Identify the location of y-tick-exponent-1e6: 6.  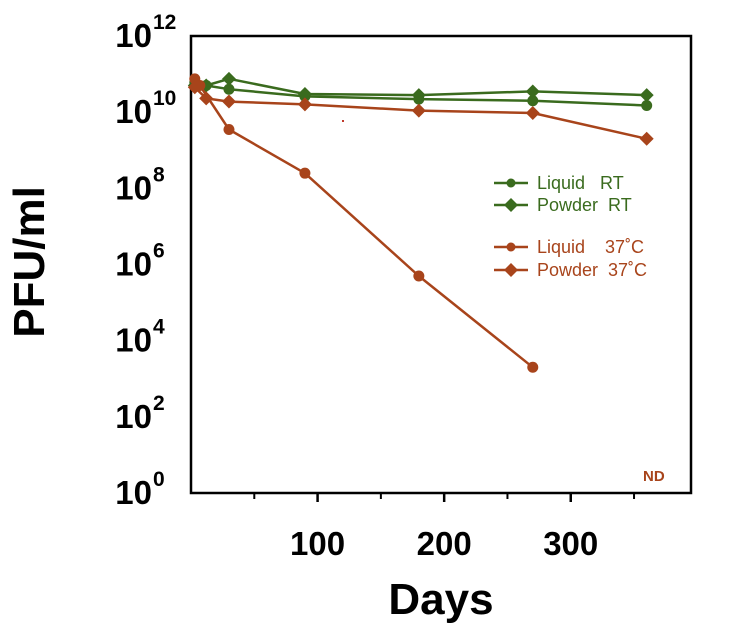
(159, 251).